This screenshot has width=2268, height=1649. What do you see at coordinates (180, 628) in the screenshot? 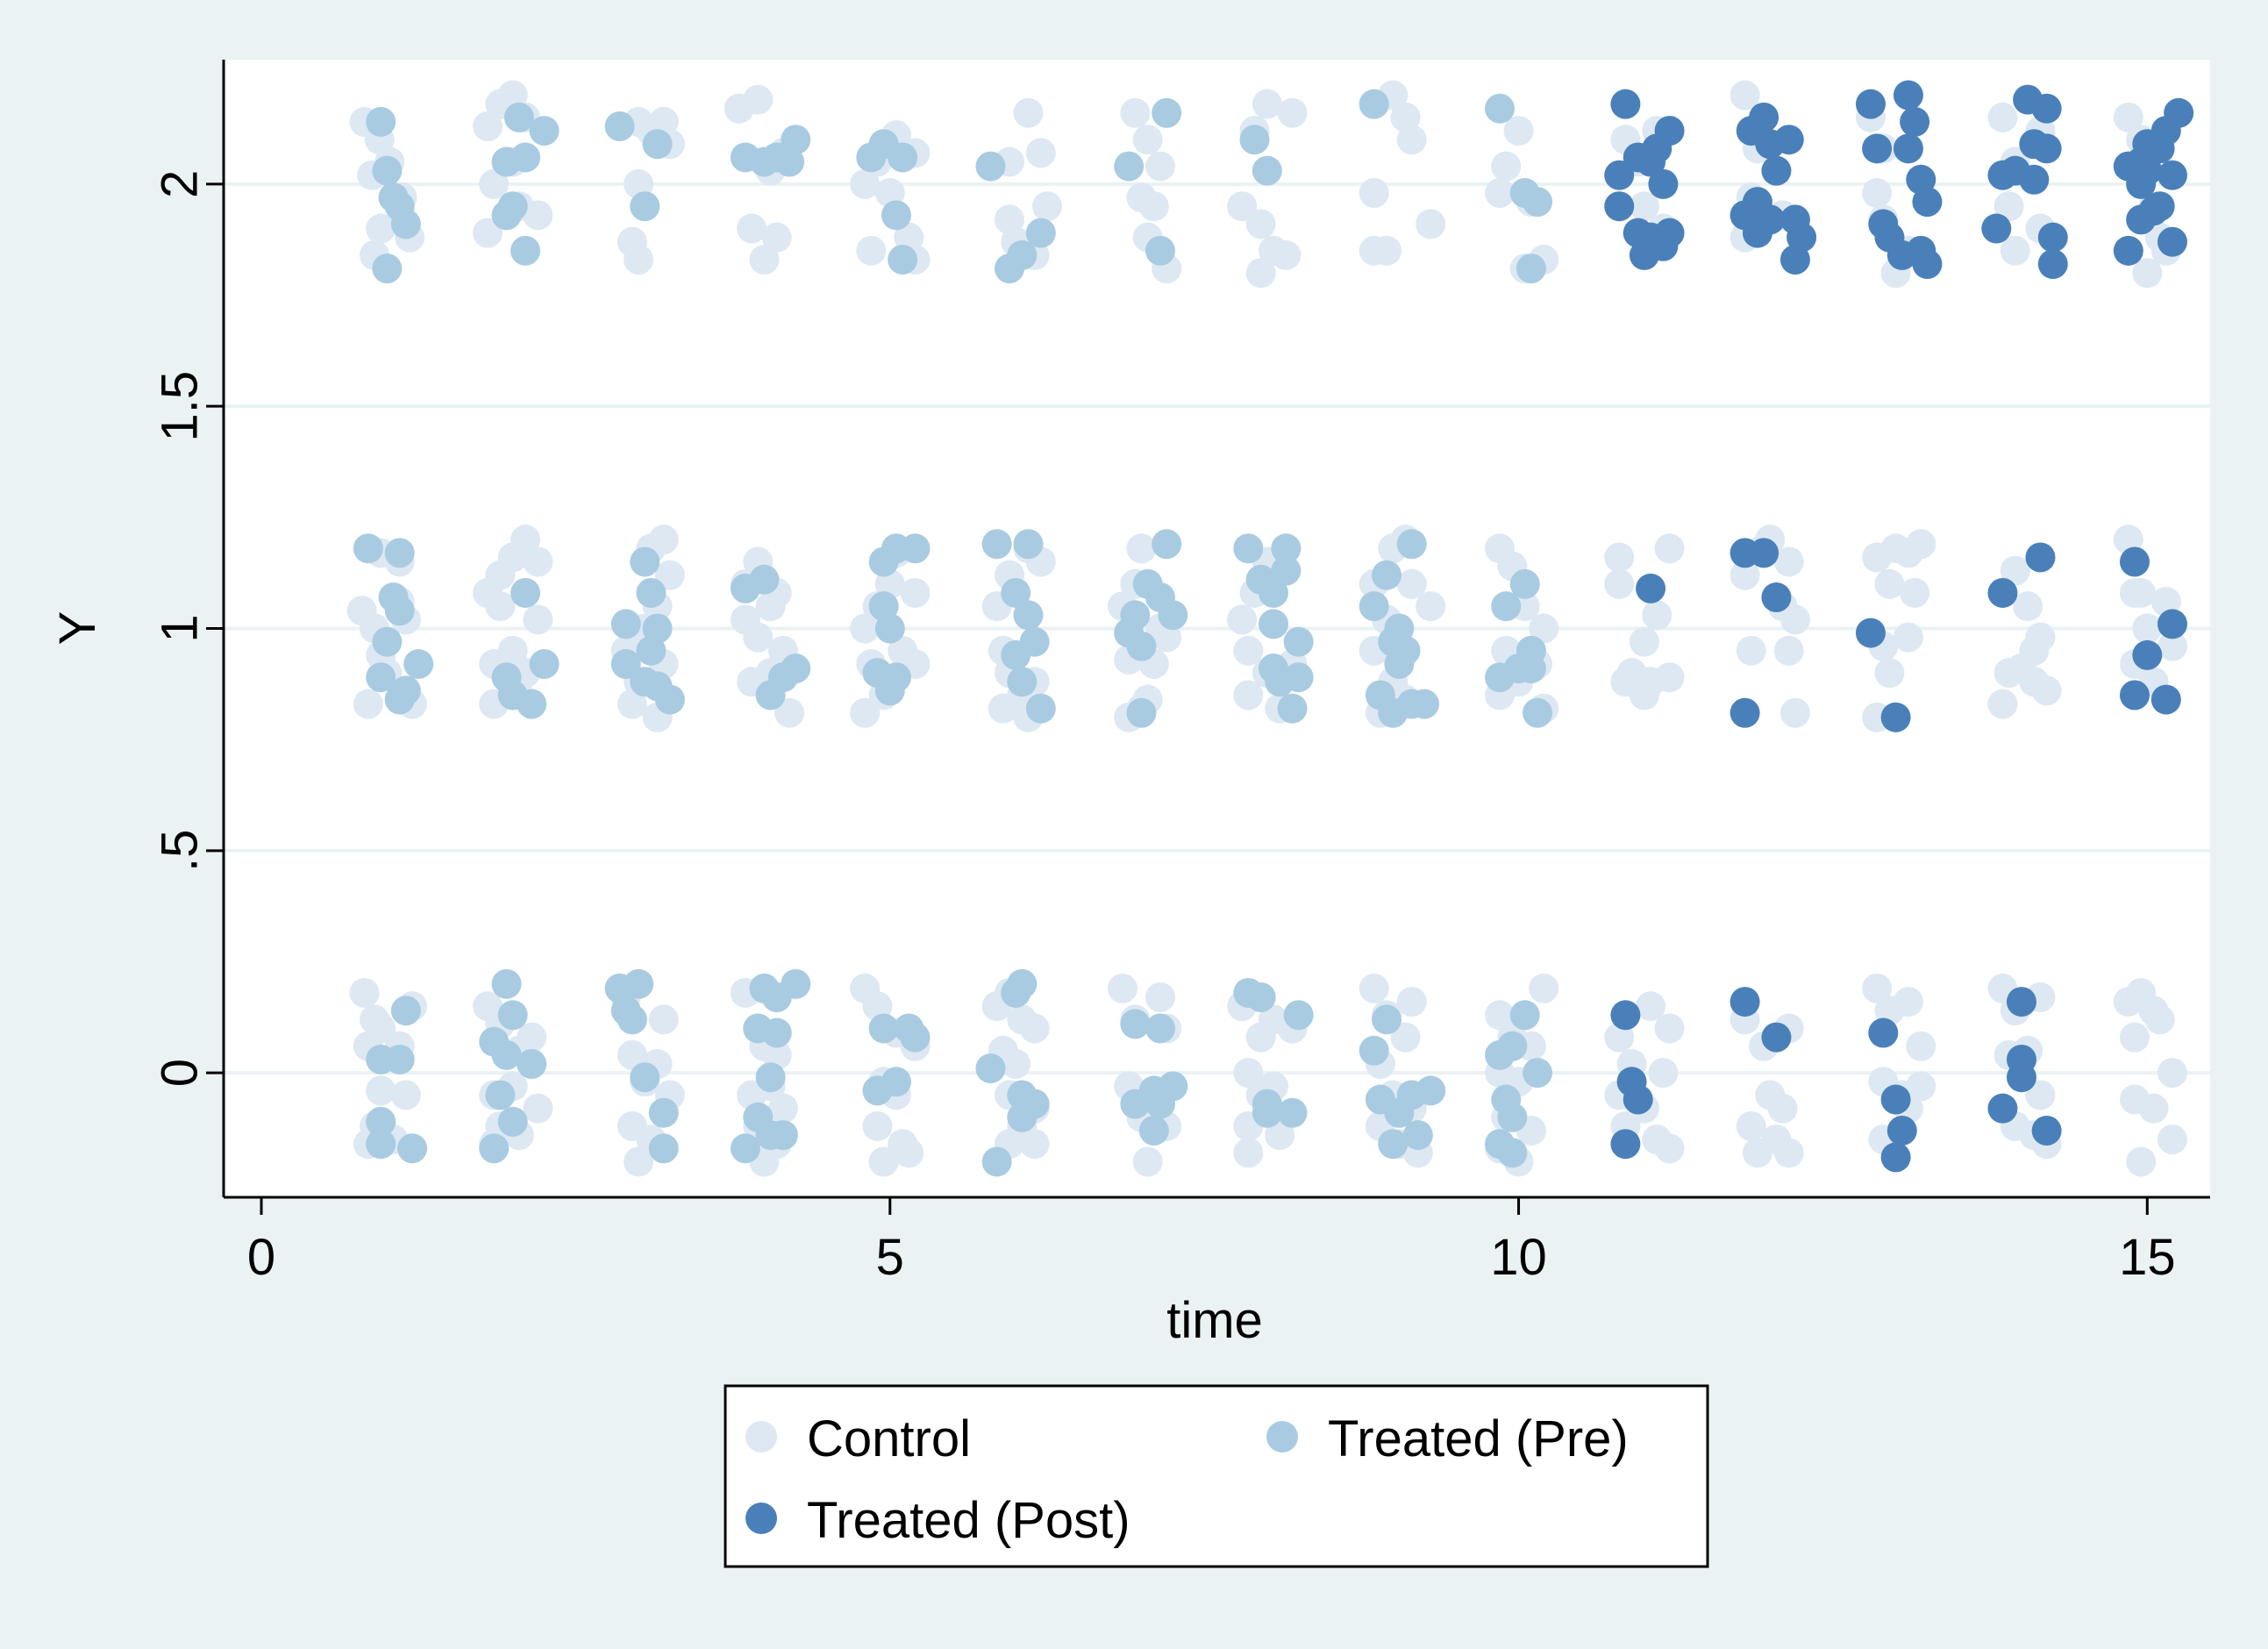
I see `y-tick-label: 1` at bounding box center [180, 628].